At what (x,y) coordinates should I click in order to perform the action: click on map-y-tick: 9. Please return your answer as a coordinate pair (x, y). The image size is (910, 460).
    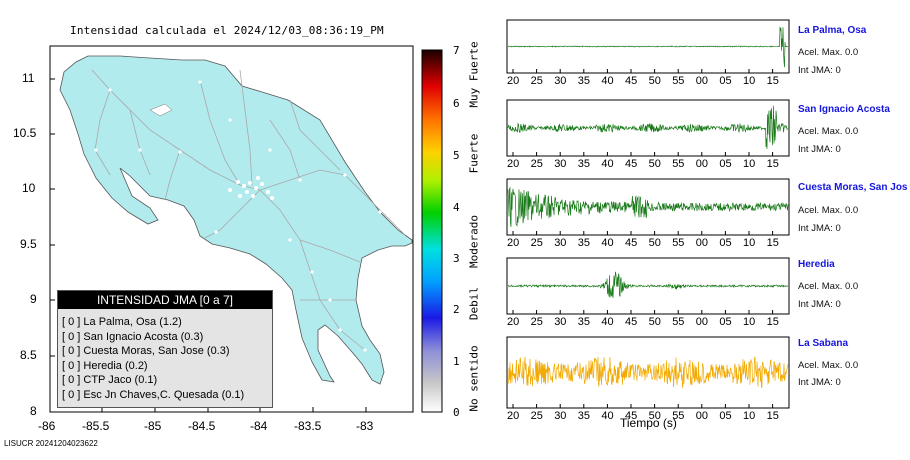
    Looking at the image, I should click on (33, 299).